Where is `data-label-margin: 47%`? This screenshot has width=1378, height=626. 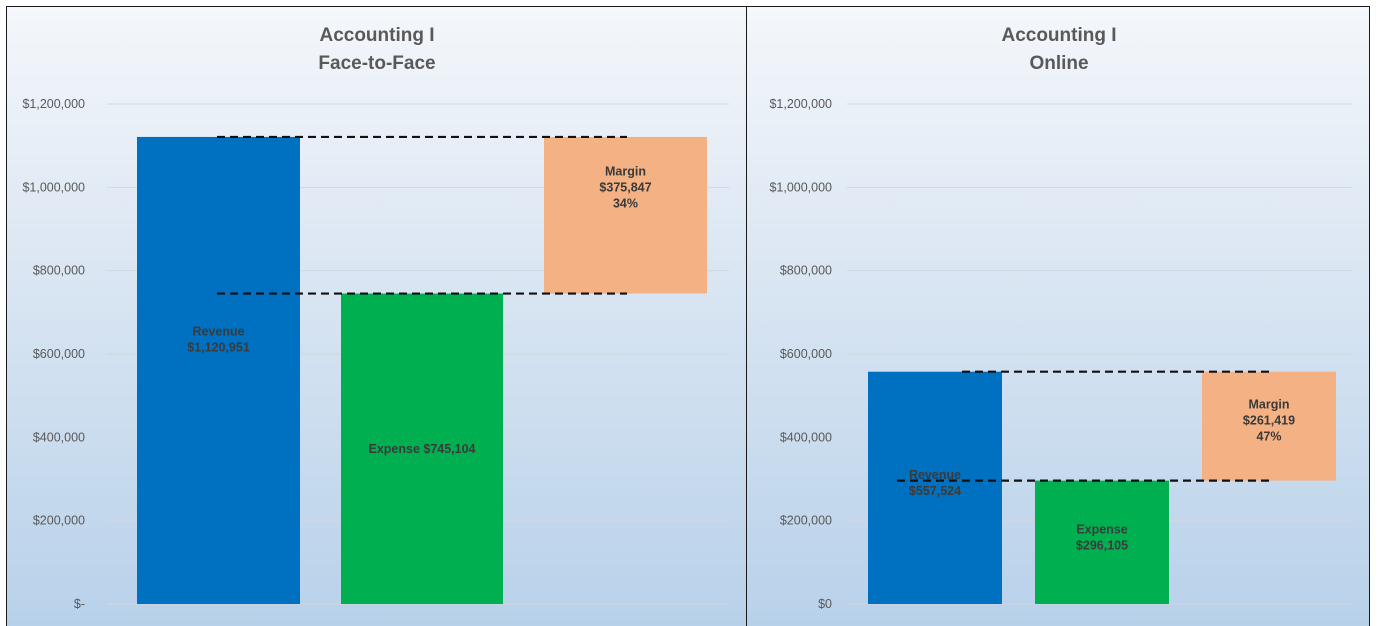 data-label-margin: 47% is located at coordinates (1268, 437).